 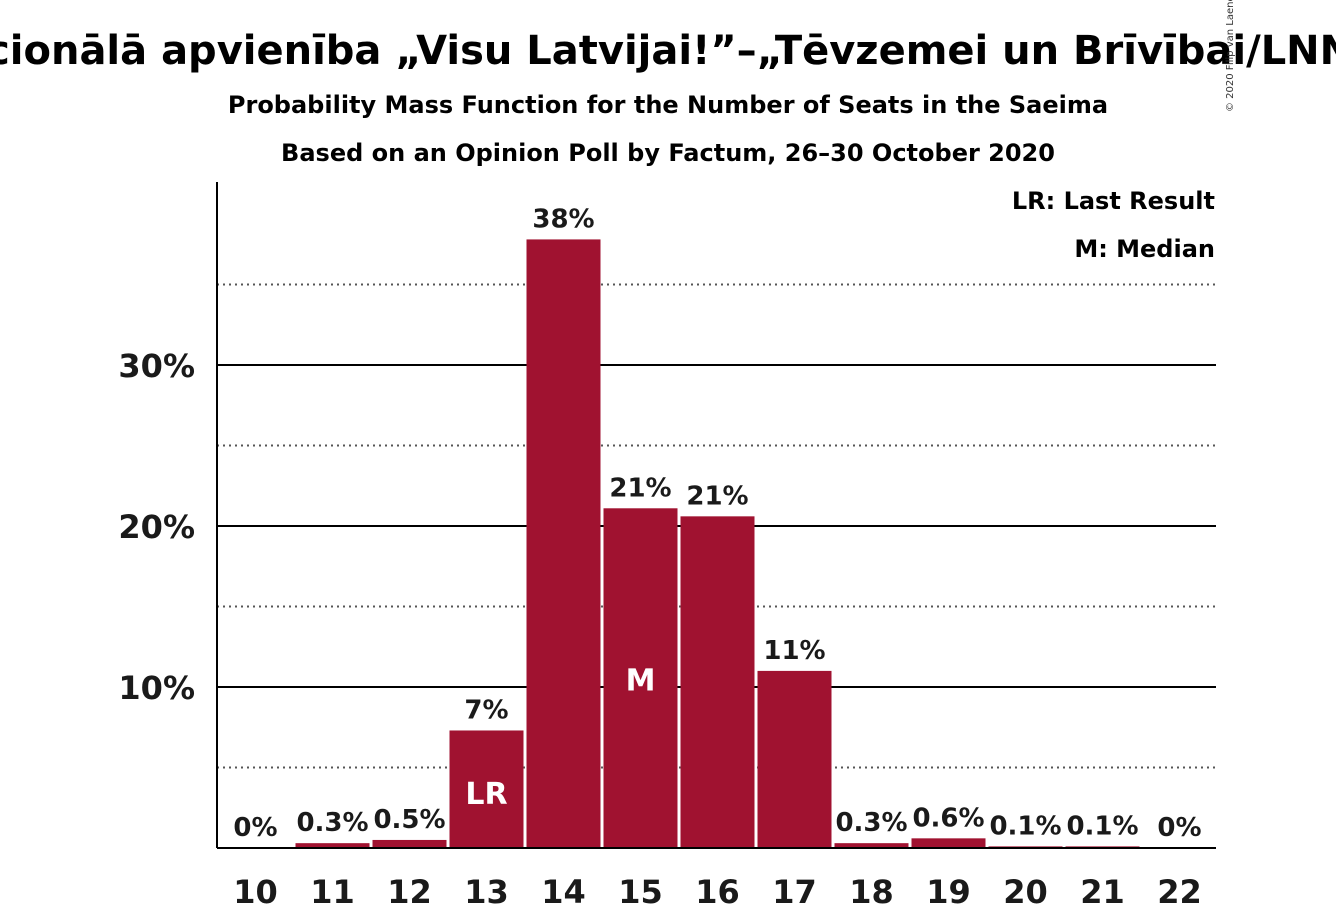 What do you see at coordinates (871, 892) in the screenshot?
I see `x-tick-label-18: 18` at bounding box center [871, 892].